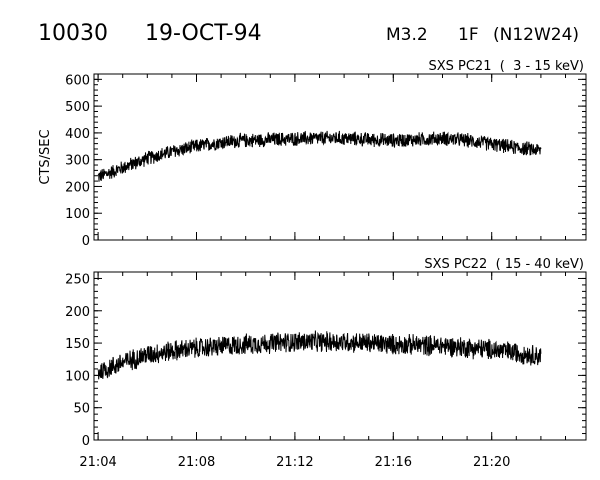 The height and width of the screenshot is (480, 600). What do you see at coordinates (203, 33) in the screenshot?
I see `event-date: 19-OCT-94` at bounding box center [203, 33].